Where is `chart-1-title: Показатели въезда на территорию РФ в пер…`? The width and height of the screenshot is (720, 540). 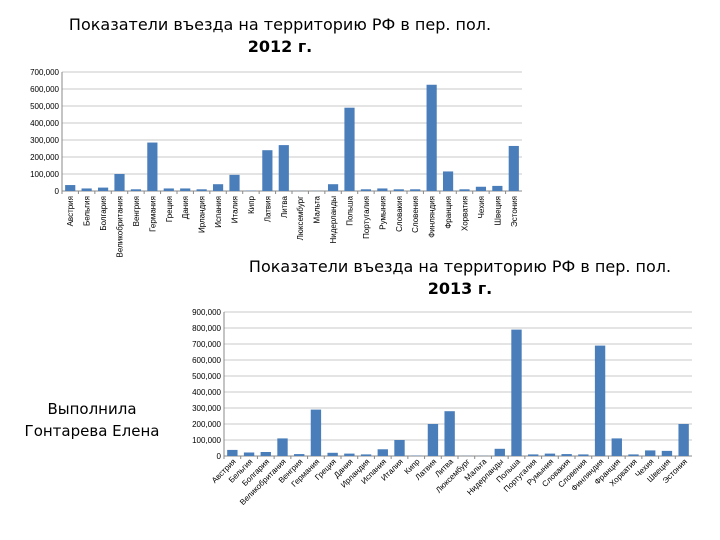 chart-1-title: Показатели въезда на территорию РФ в пер… is located at coordinates (280, 36).